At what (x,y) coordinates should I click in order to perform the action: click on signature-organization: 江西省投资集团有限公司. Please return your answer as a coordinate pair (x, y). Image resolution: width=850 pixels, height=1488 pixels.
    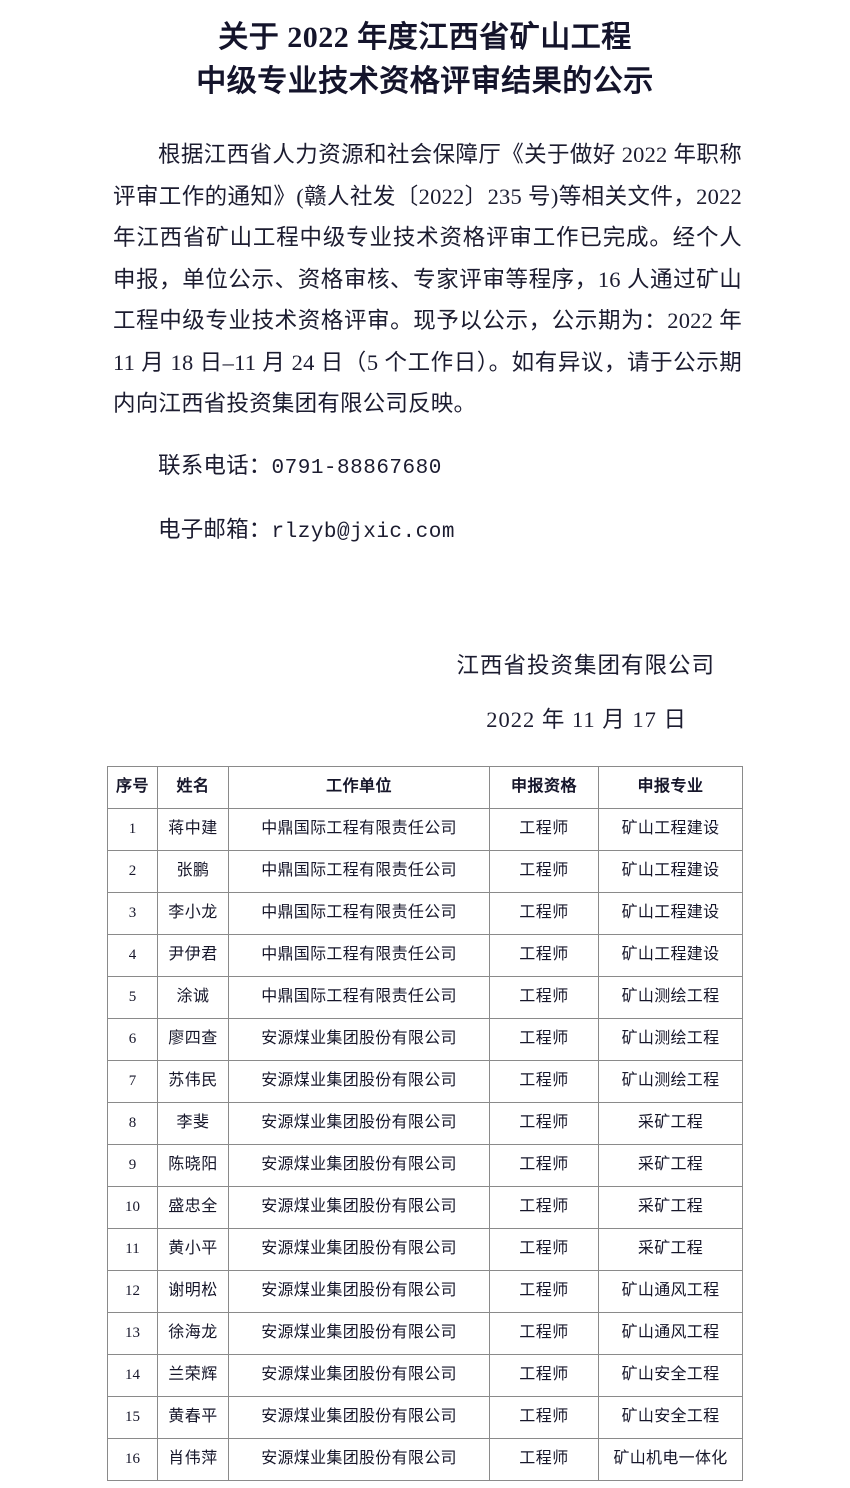
    Looking at the image, I should click on (585, 665).